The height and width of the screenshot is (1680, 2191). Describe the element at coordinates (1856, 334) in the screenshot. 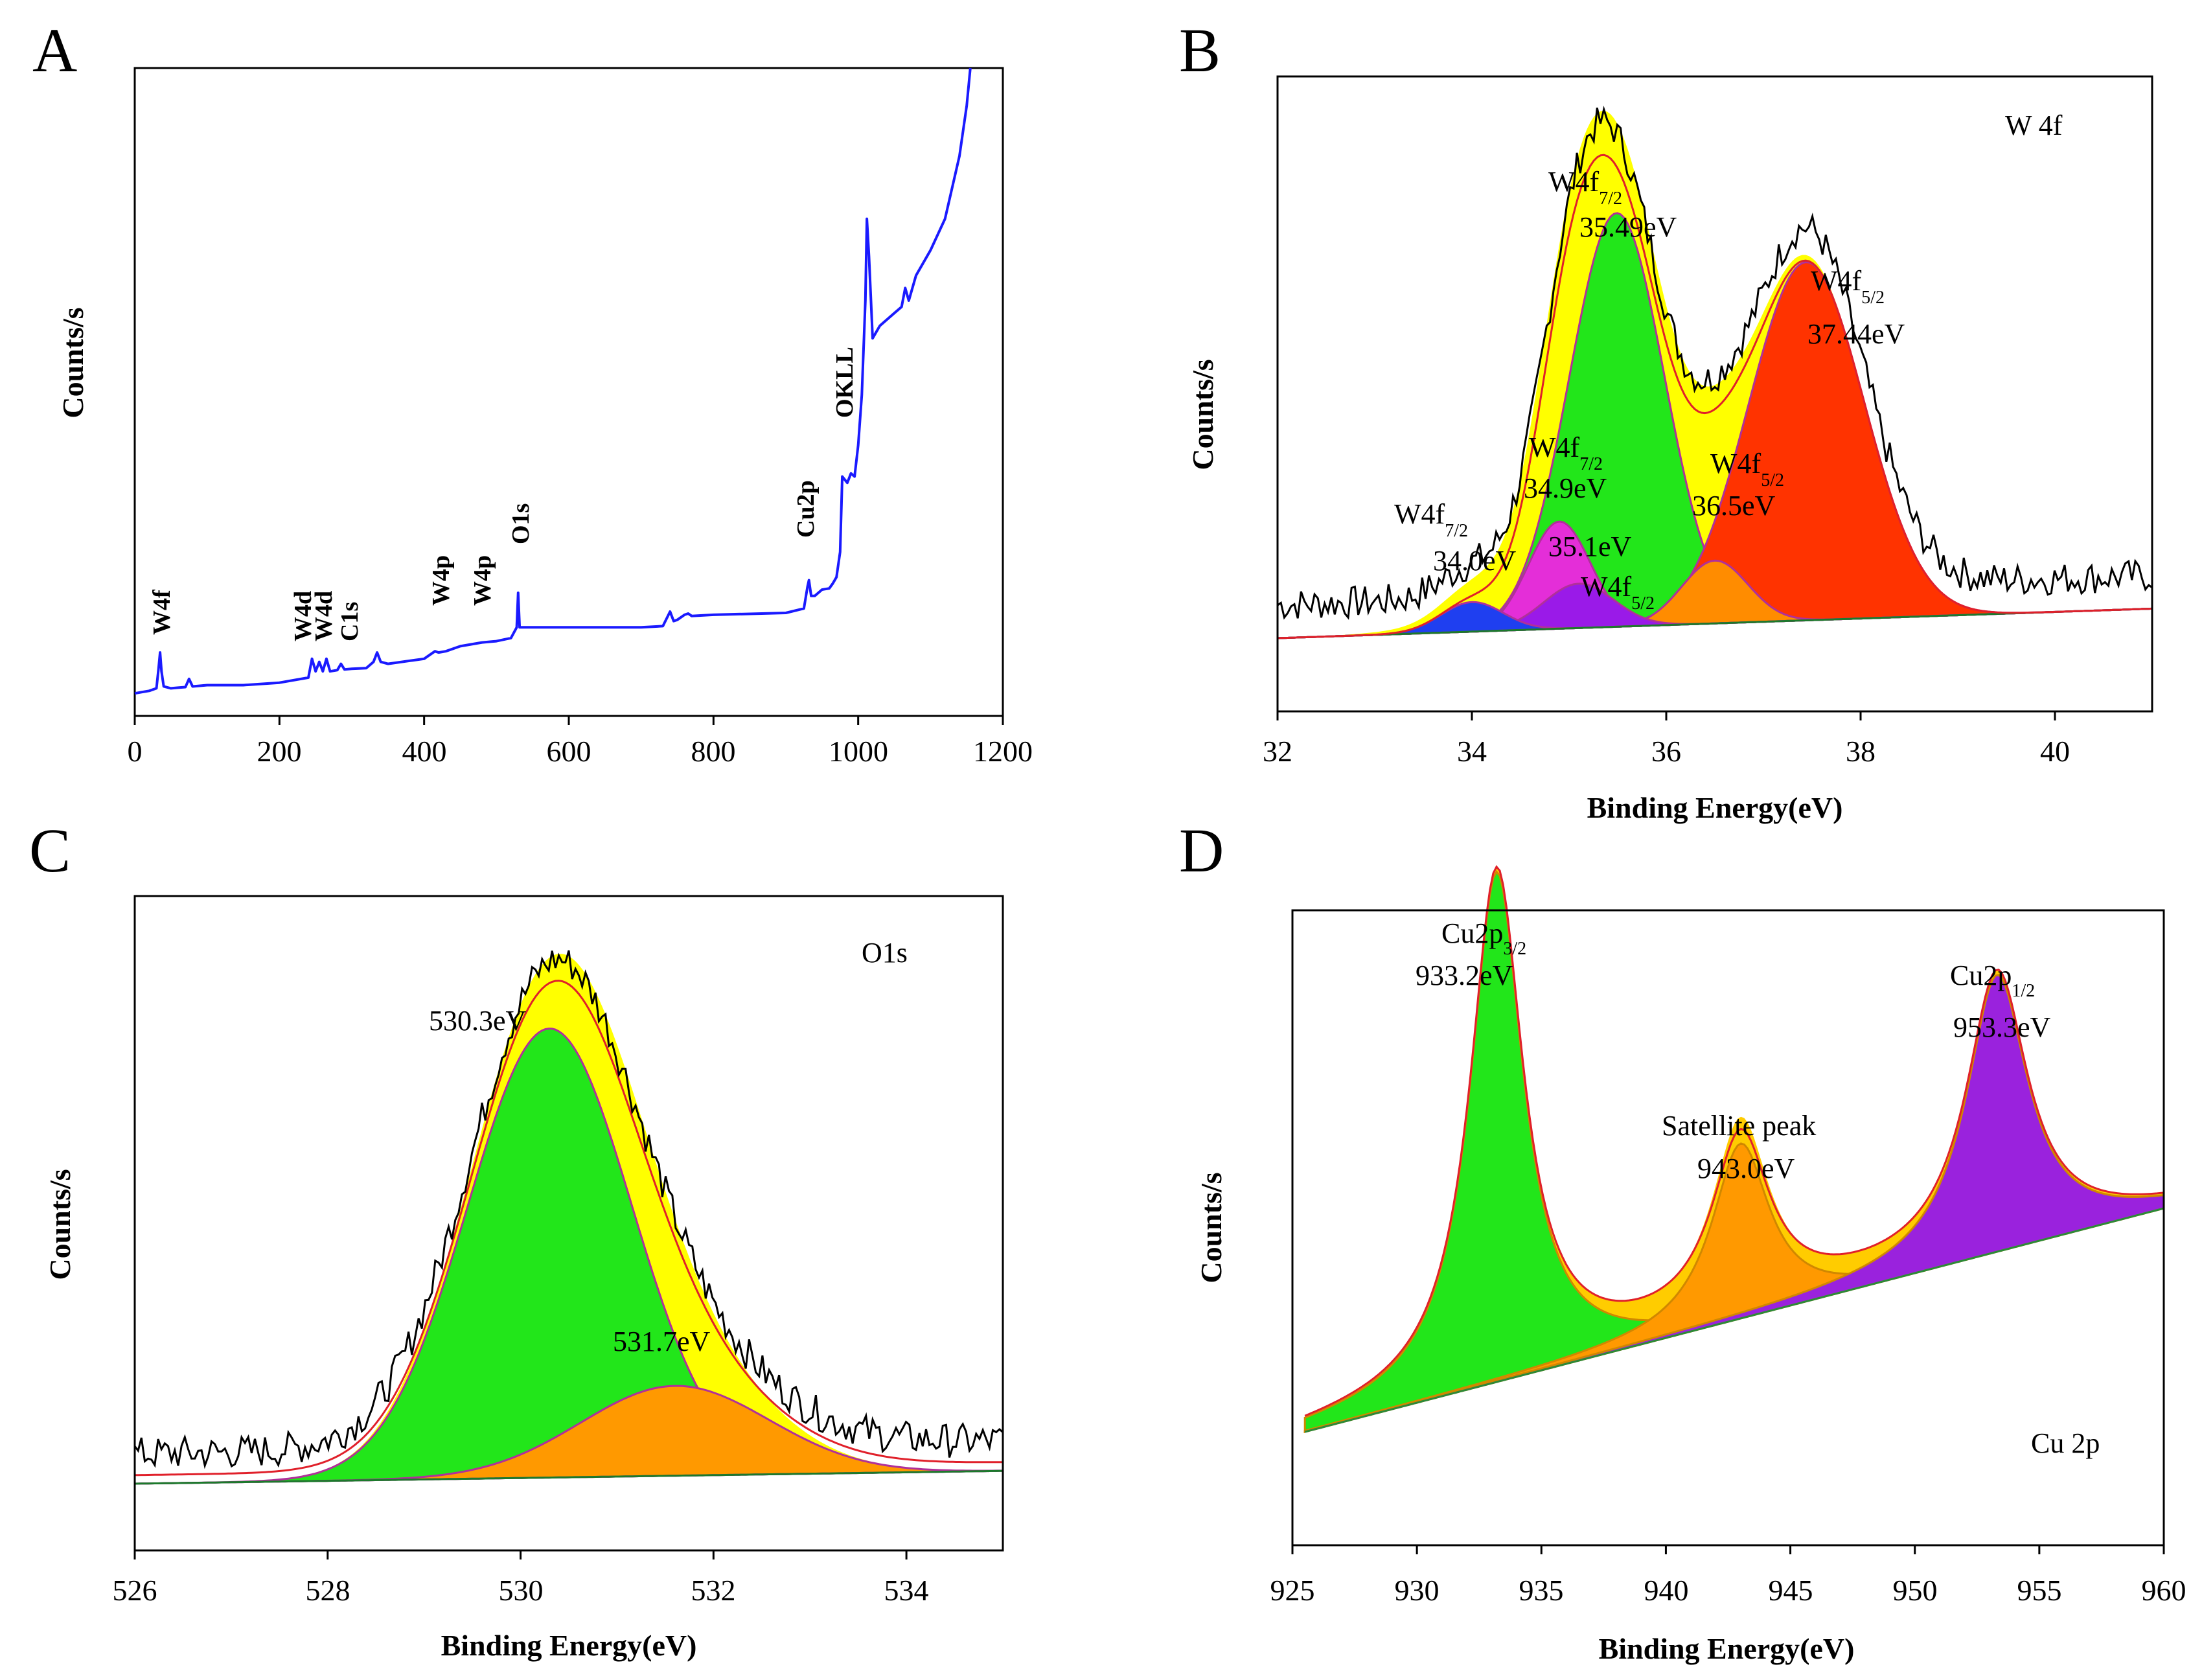

I see `peak-energy: 37.44eV` at that location.